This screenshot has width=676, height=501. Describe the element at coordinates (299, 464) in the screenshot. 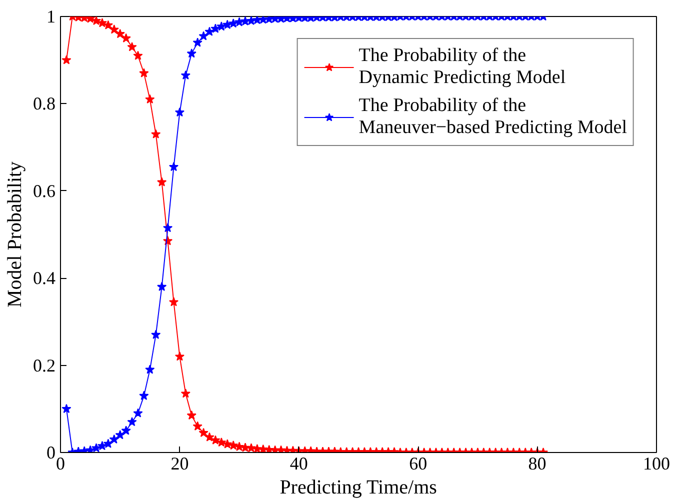

I see `x-tick-label: 40` at that location.